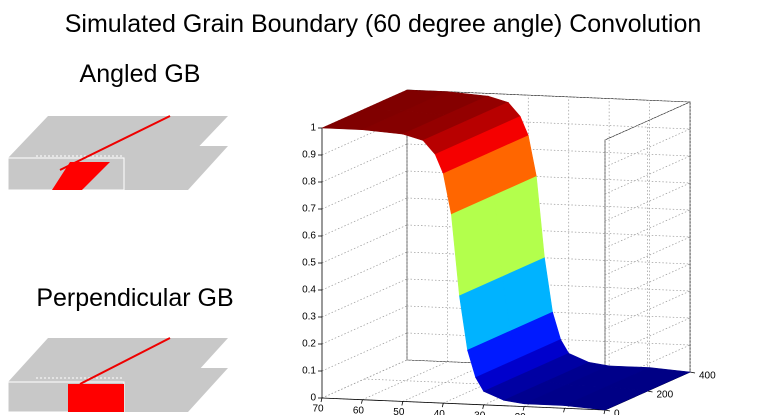  What do you see at coordinates (134, 298) in the screenshot?
I see `diagram-label: Perpendicular GB` at bounding box center [134, 298].